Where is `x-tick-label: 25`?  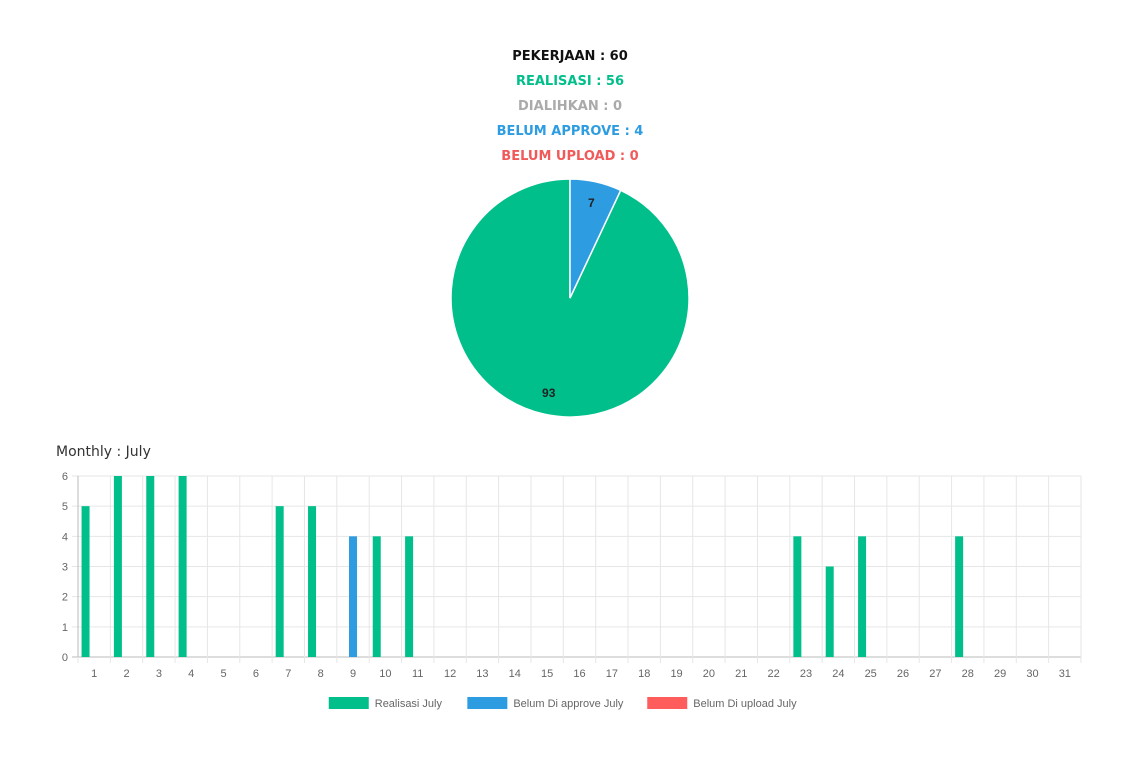
x-tick-label: 25 is located at coordinates (871, 674).